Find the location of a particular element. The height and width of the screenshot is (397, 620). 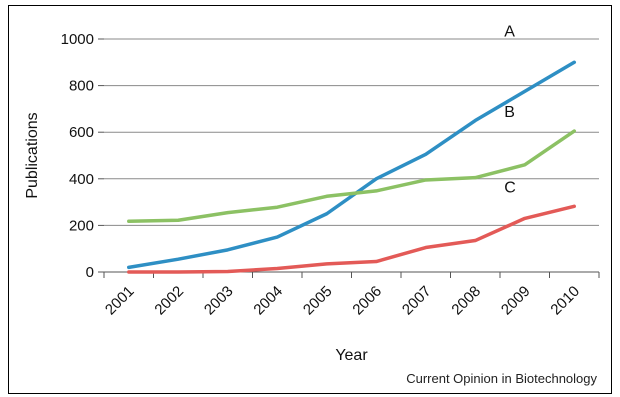

x-tick-label: 2008 is located at coordinates (466, 301).